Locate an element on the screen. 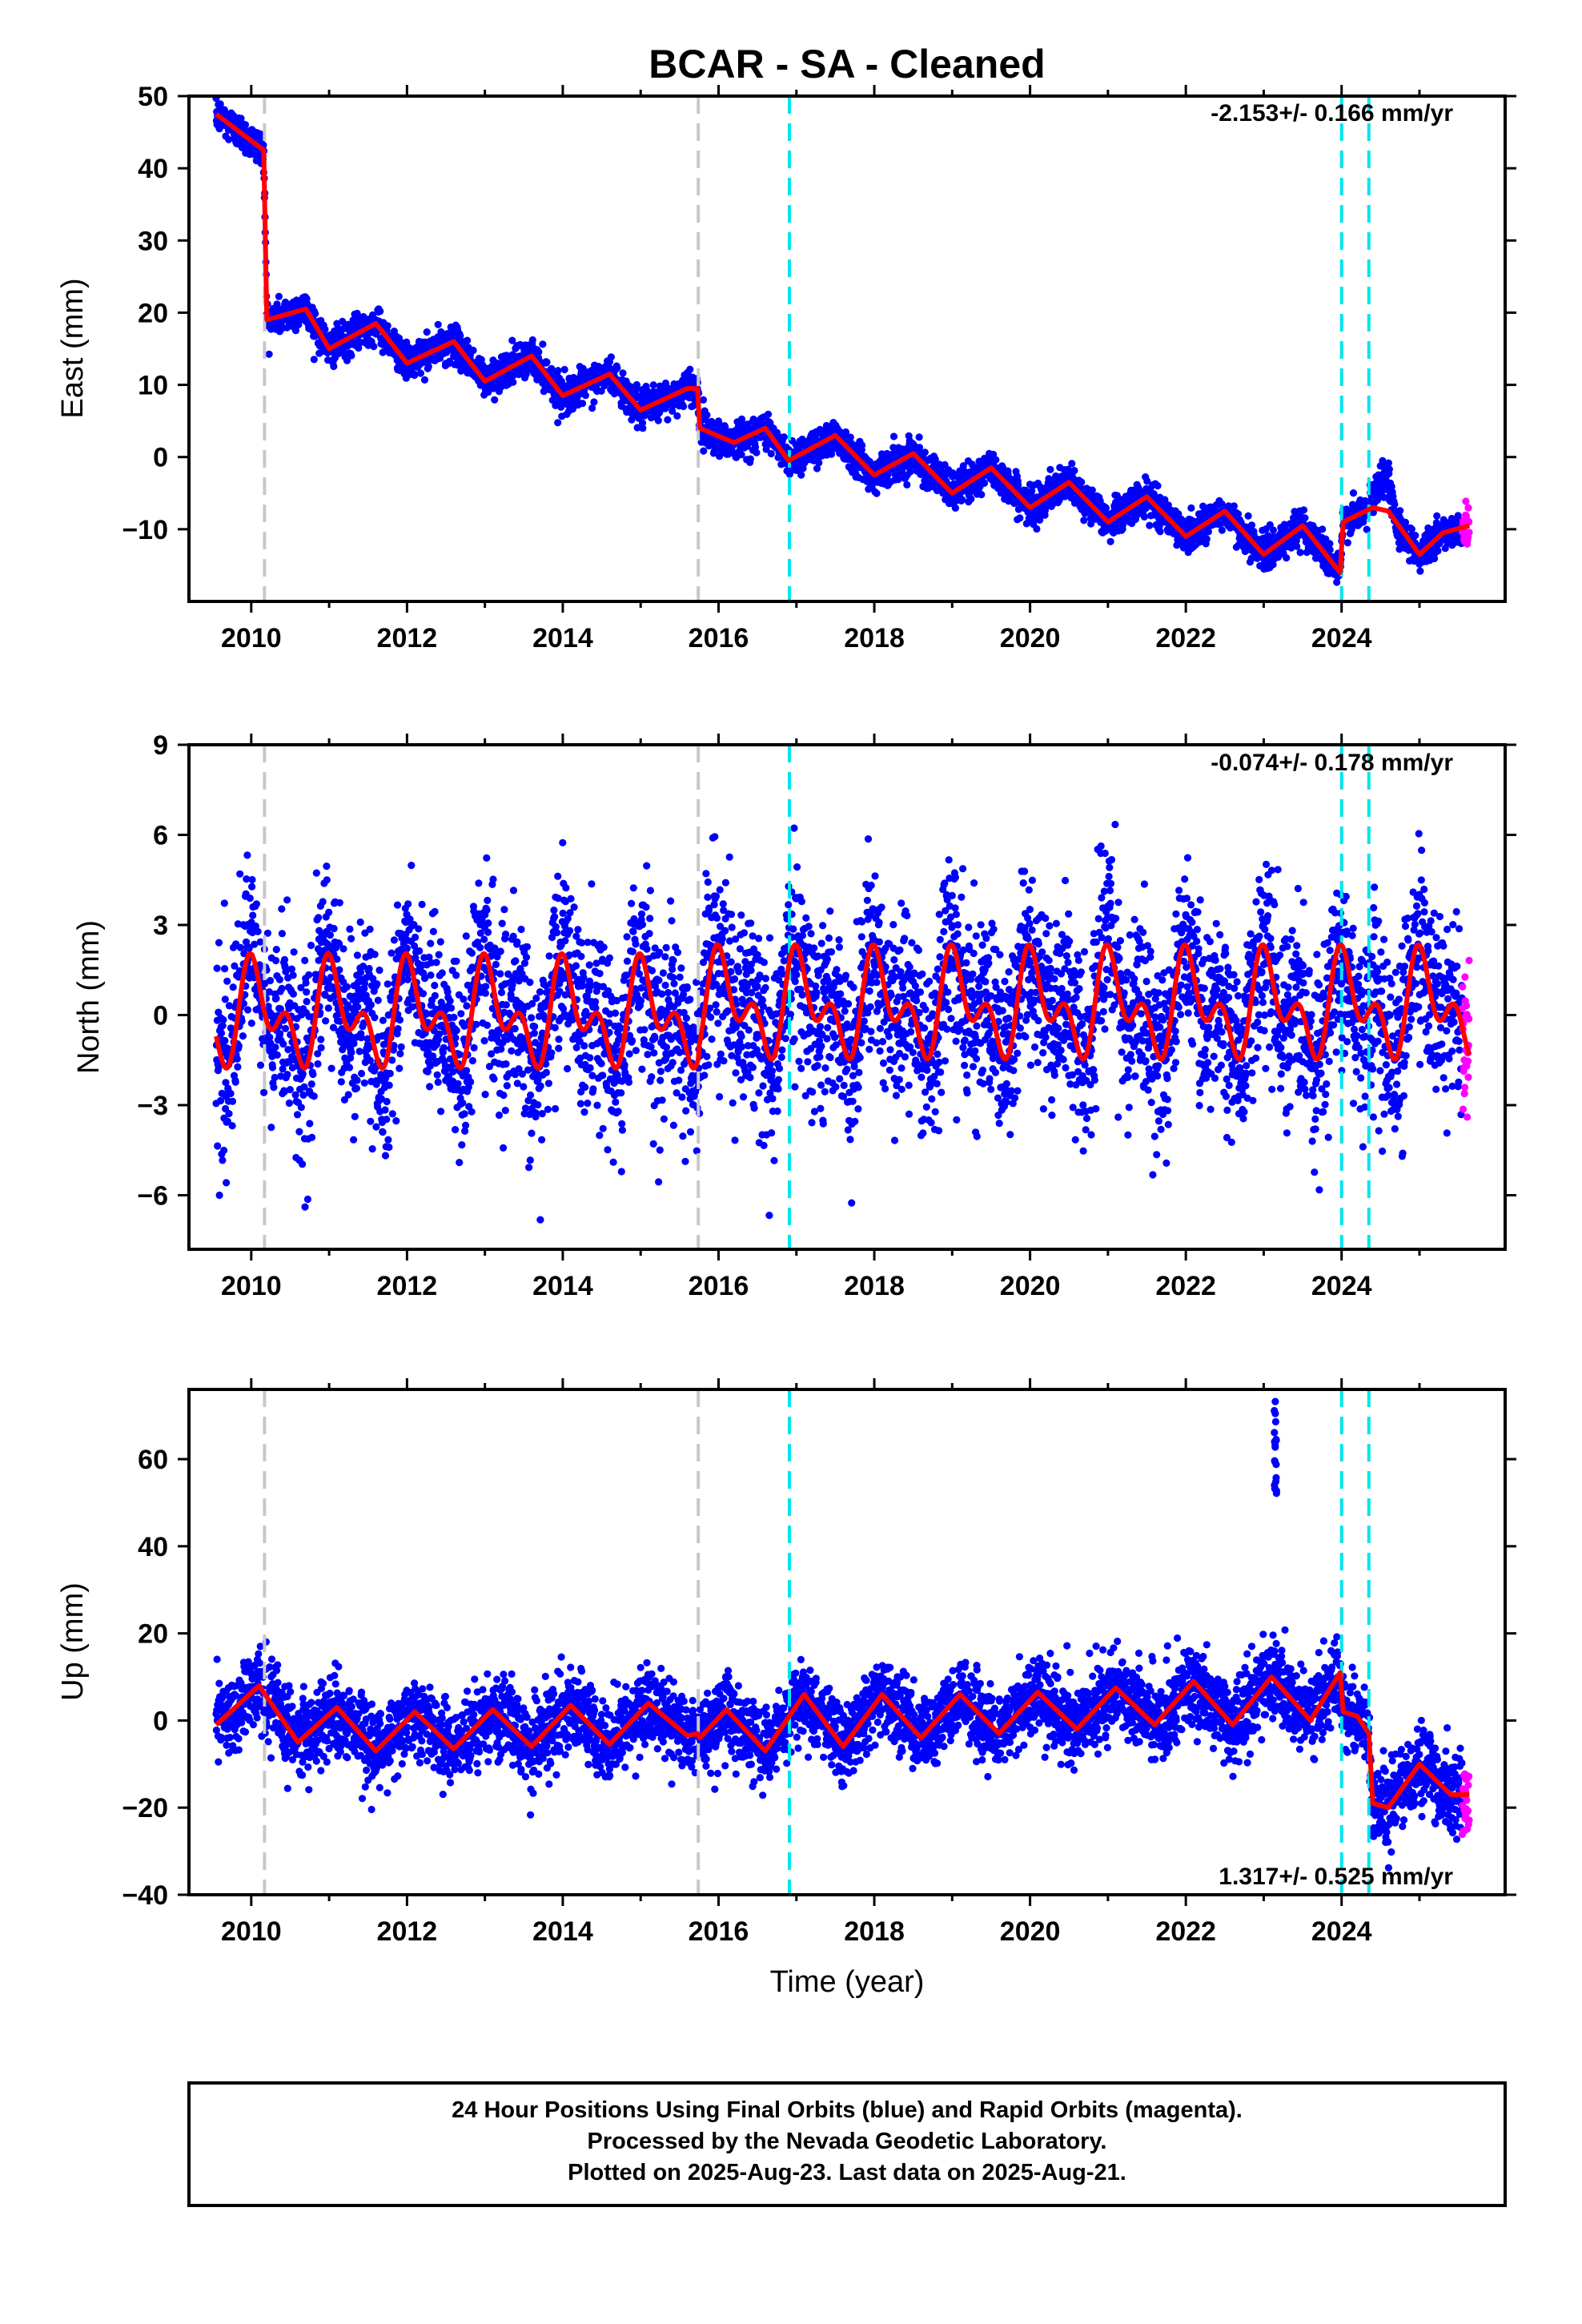 The width and height of the screenshot is (1582, 2324). y-tick-label: 10 is located at coordinates (153, 386).